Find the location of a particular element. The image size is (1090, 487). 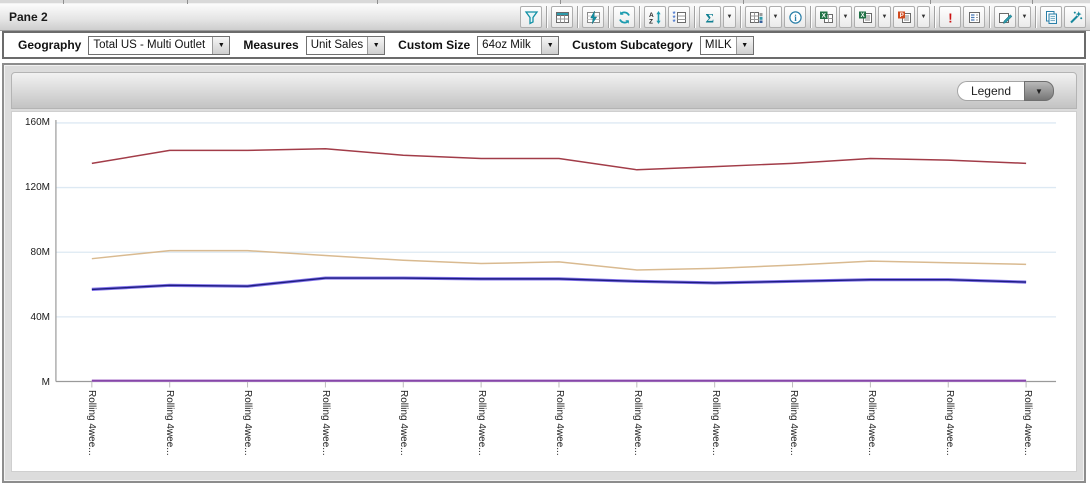

y-axis-tick-label: 160M is located at coordinates (37, 122).